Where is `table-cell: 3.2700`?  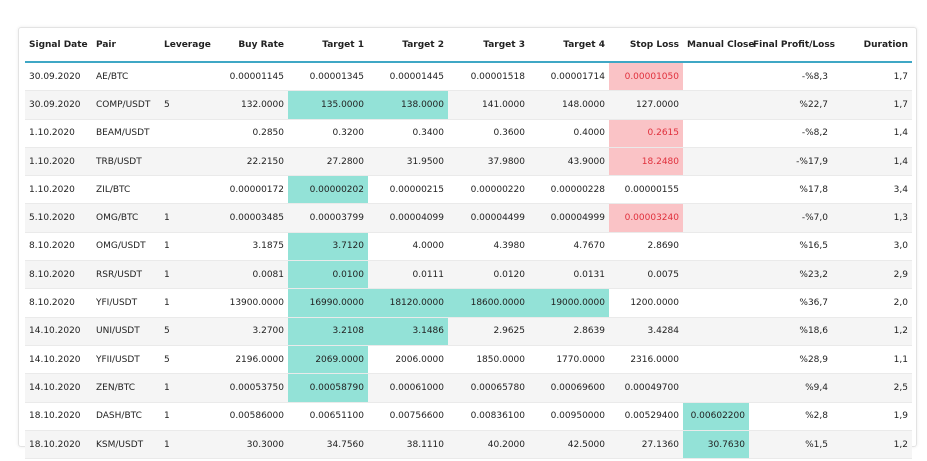 table-cell: 3.2700 is located at coordinates (249, 331).